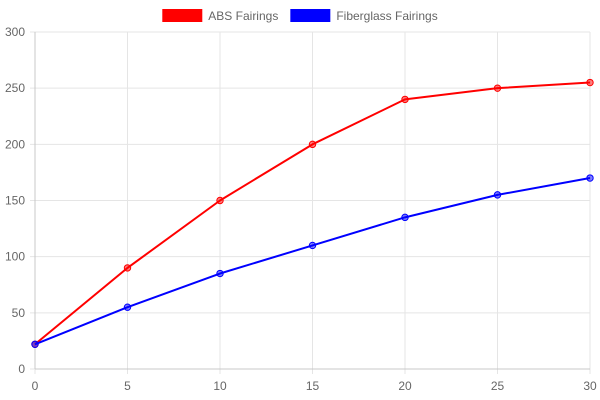 The width and height of the screenshot is (600, 400). I want to click on legend-item: ABS Fairings, so click(220, 16).